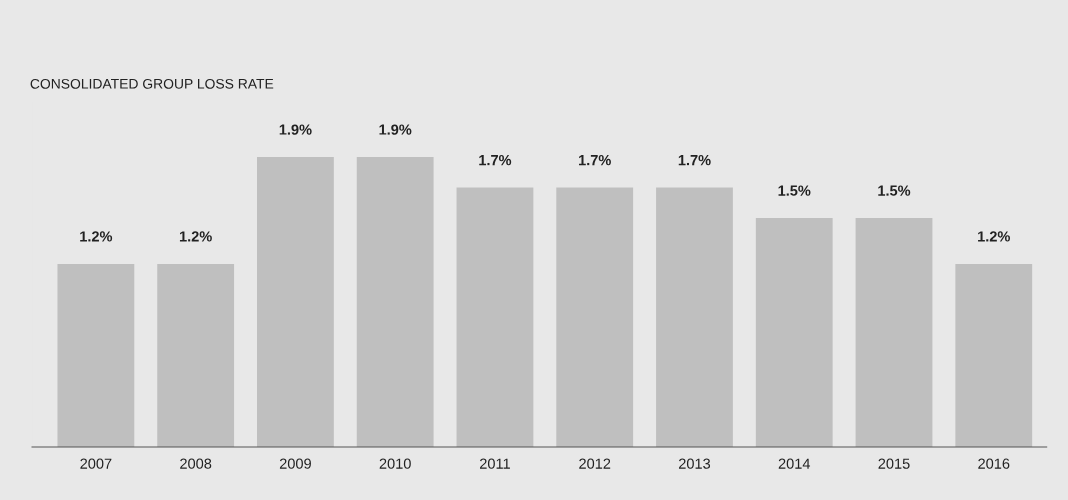  Describe the element at coordinates (96, 463) in the screenshot. I see `x-tick-label: 2007` at that location.